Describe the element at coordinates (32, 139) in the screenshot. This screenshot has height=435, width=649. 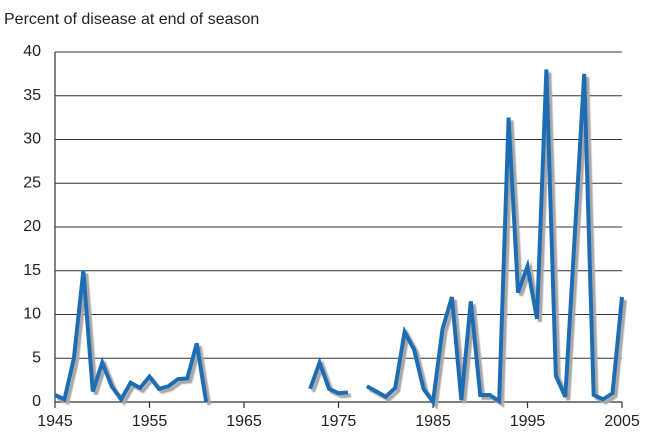
I see `y-tick-label: 30` at that location.